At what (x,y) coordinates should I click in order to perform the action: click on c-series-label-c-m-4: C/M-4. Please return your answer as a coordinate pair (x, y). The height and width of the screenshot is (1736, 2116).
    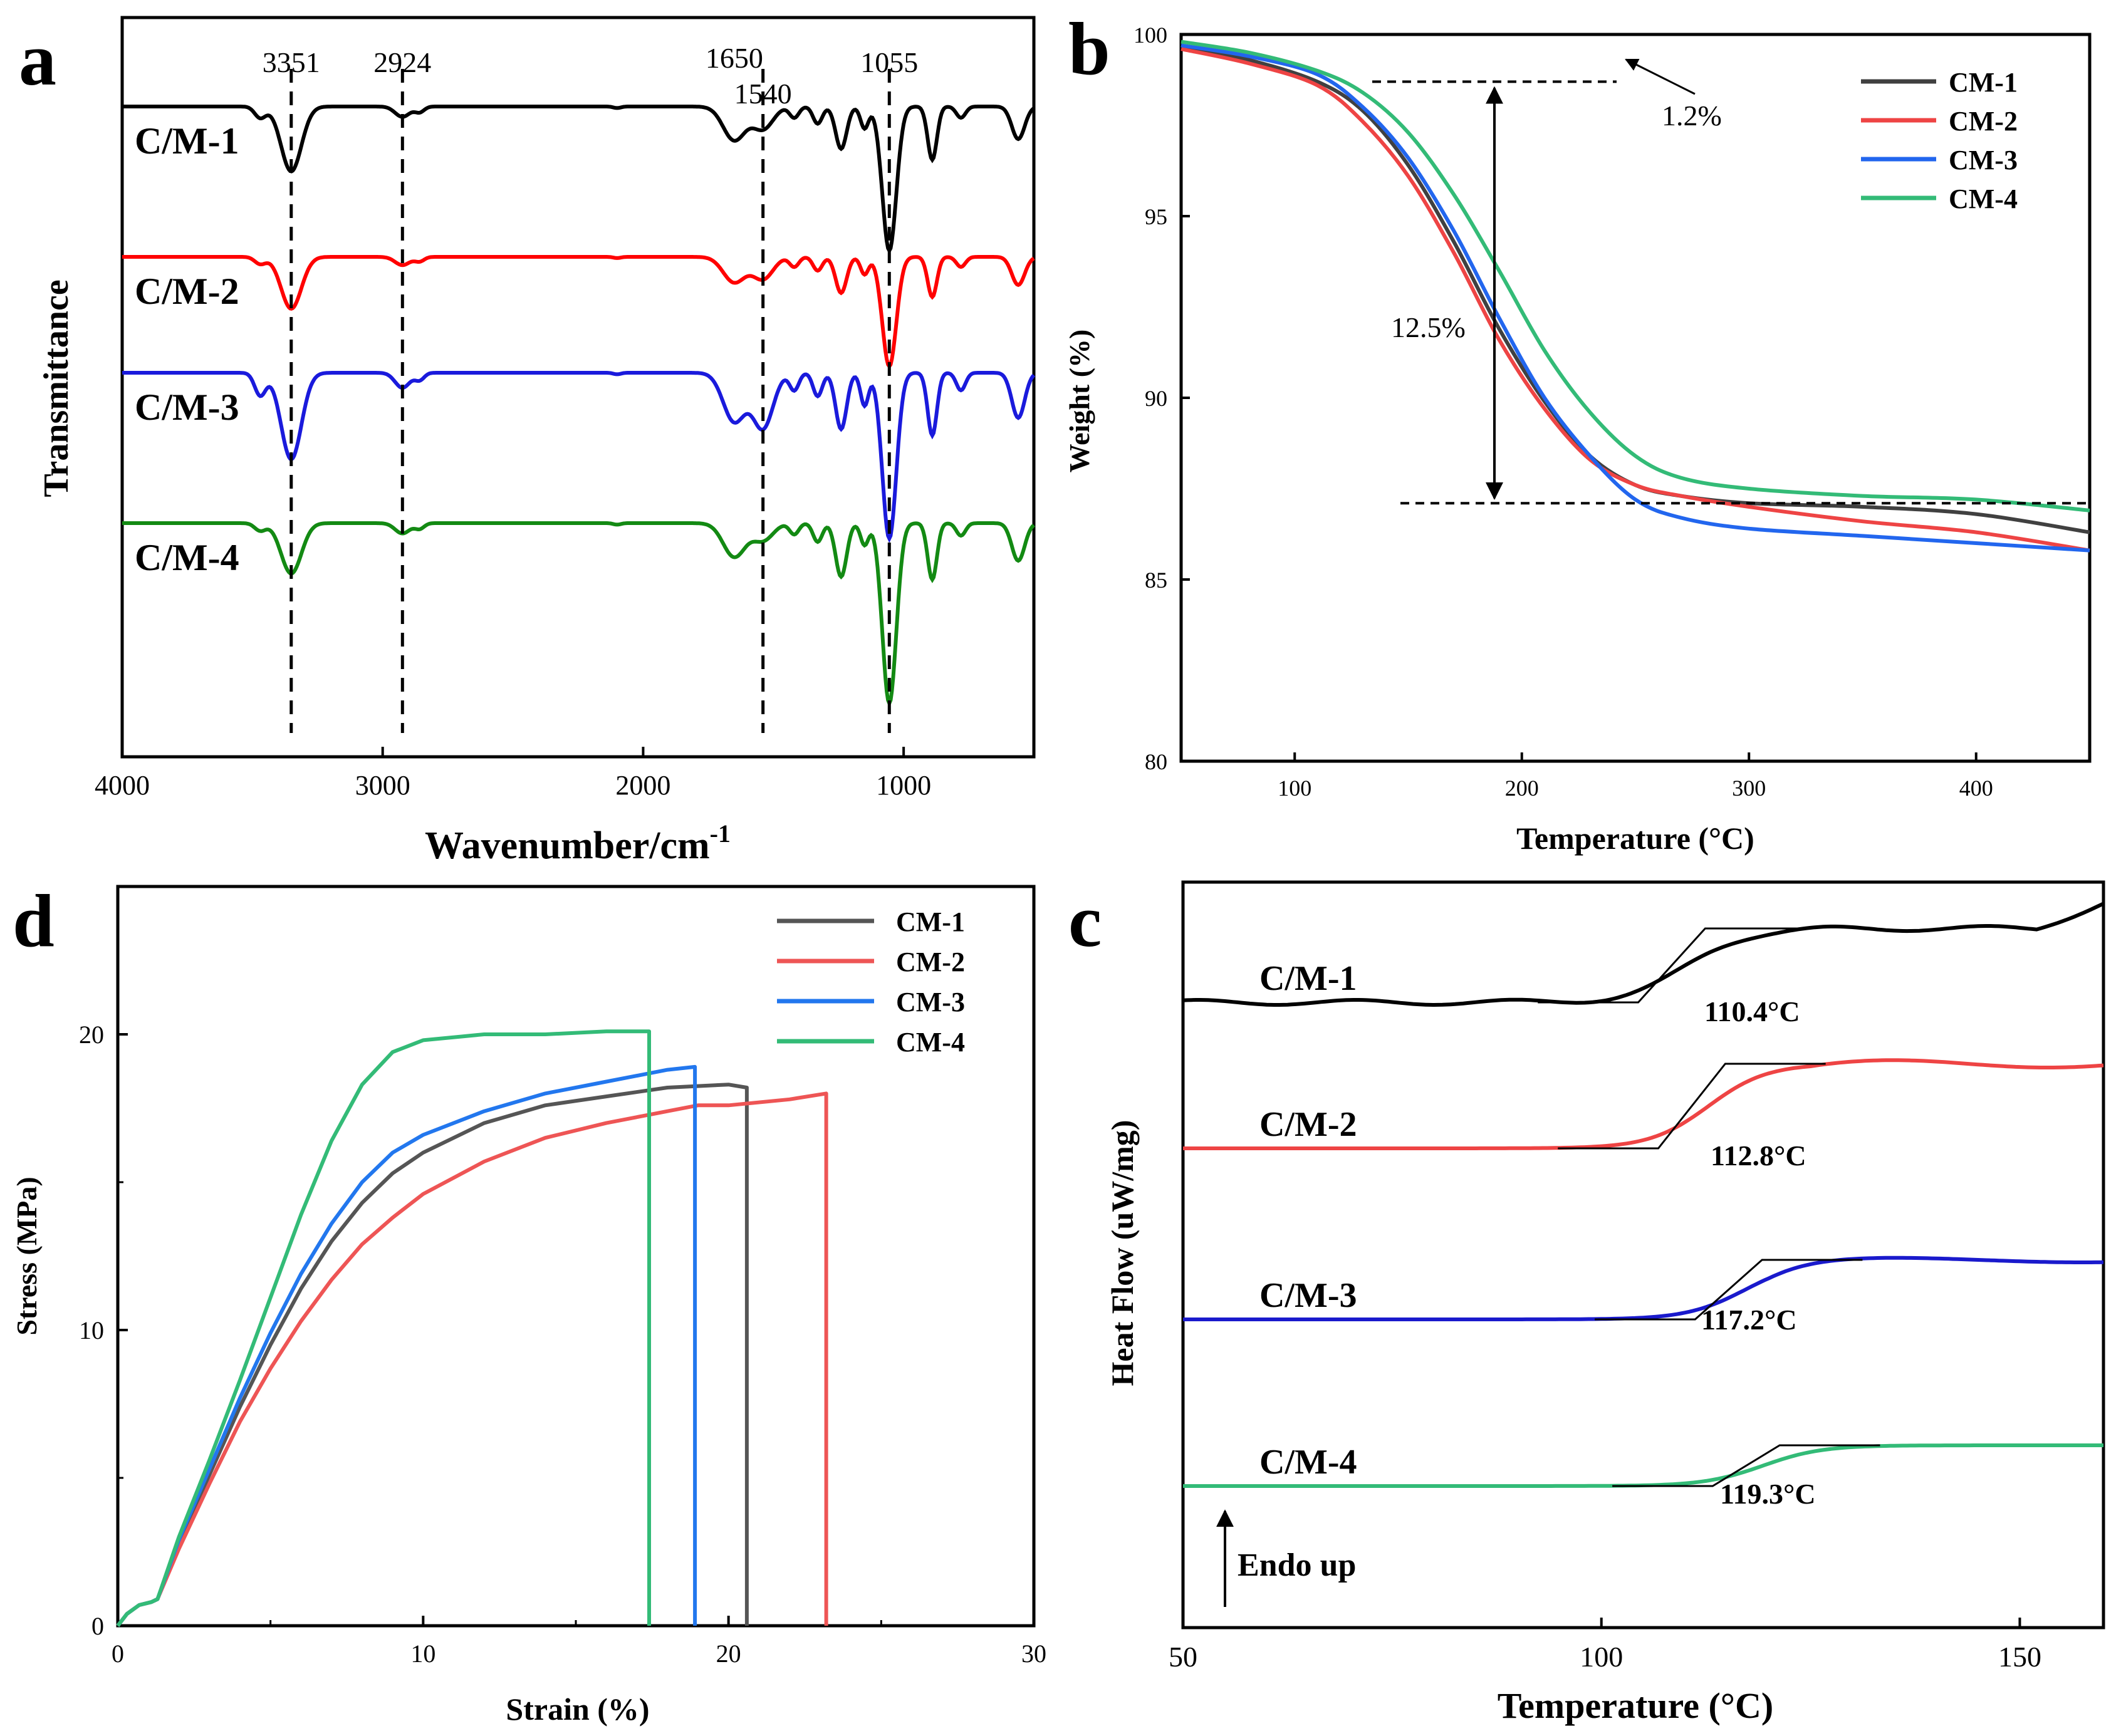
    Looking at the image, I should click on (1308, 1462).